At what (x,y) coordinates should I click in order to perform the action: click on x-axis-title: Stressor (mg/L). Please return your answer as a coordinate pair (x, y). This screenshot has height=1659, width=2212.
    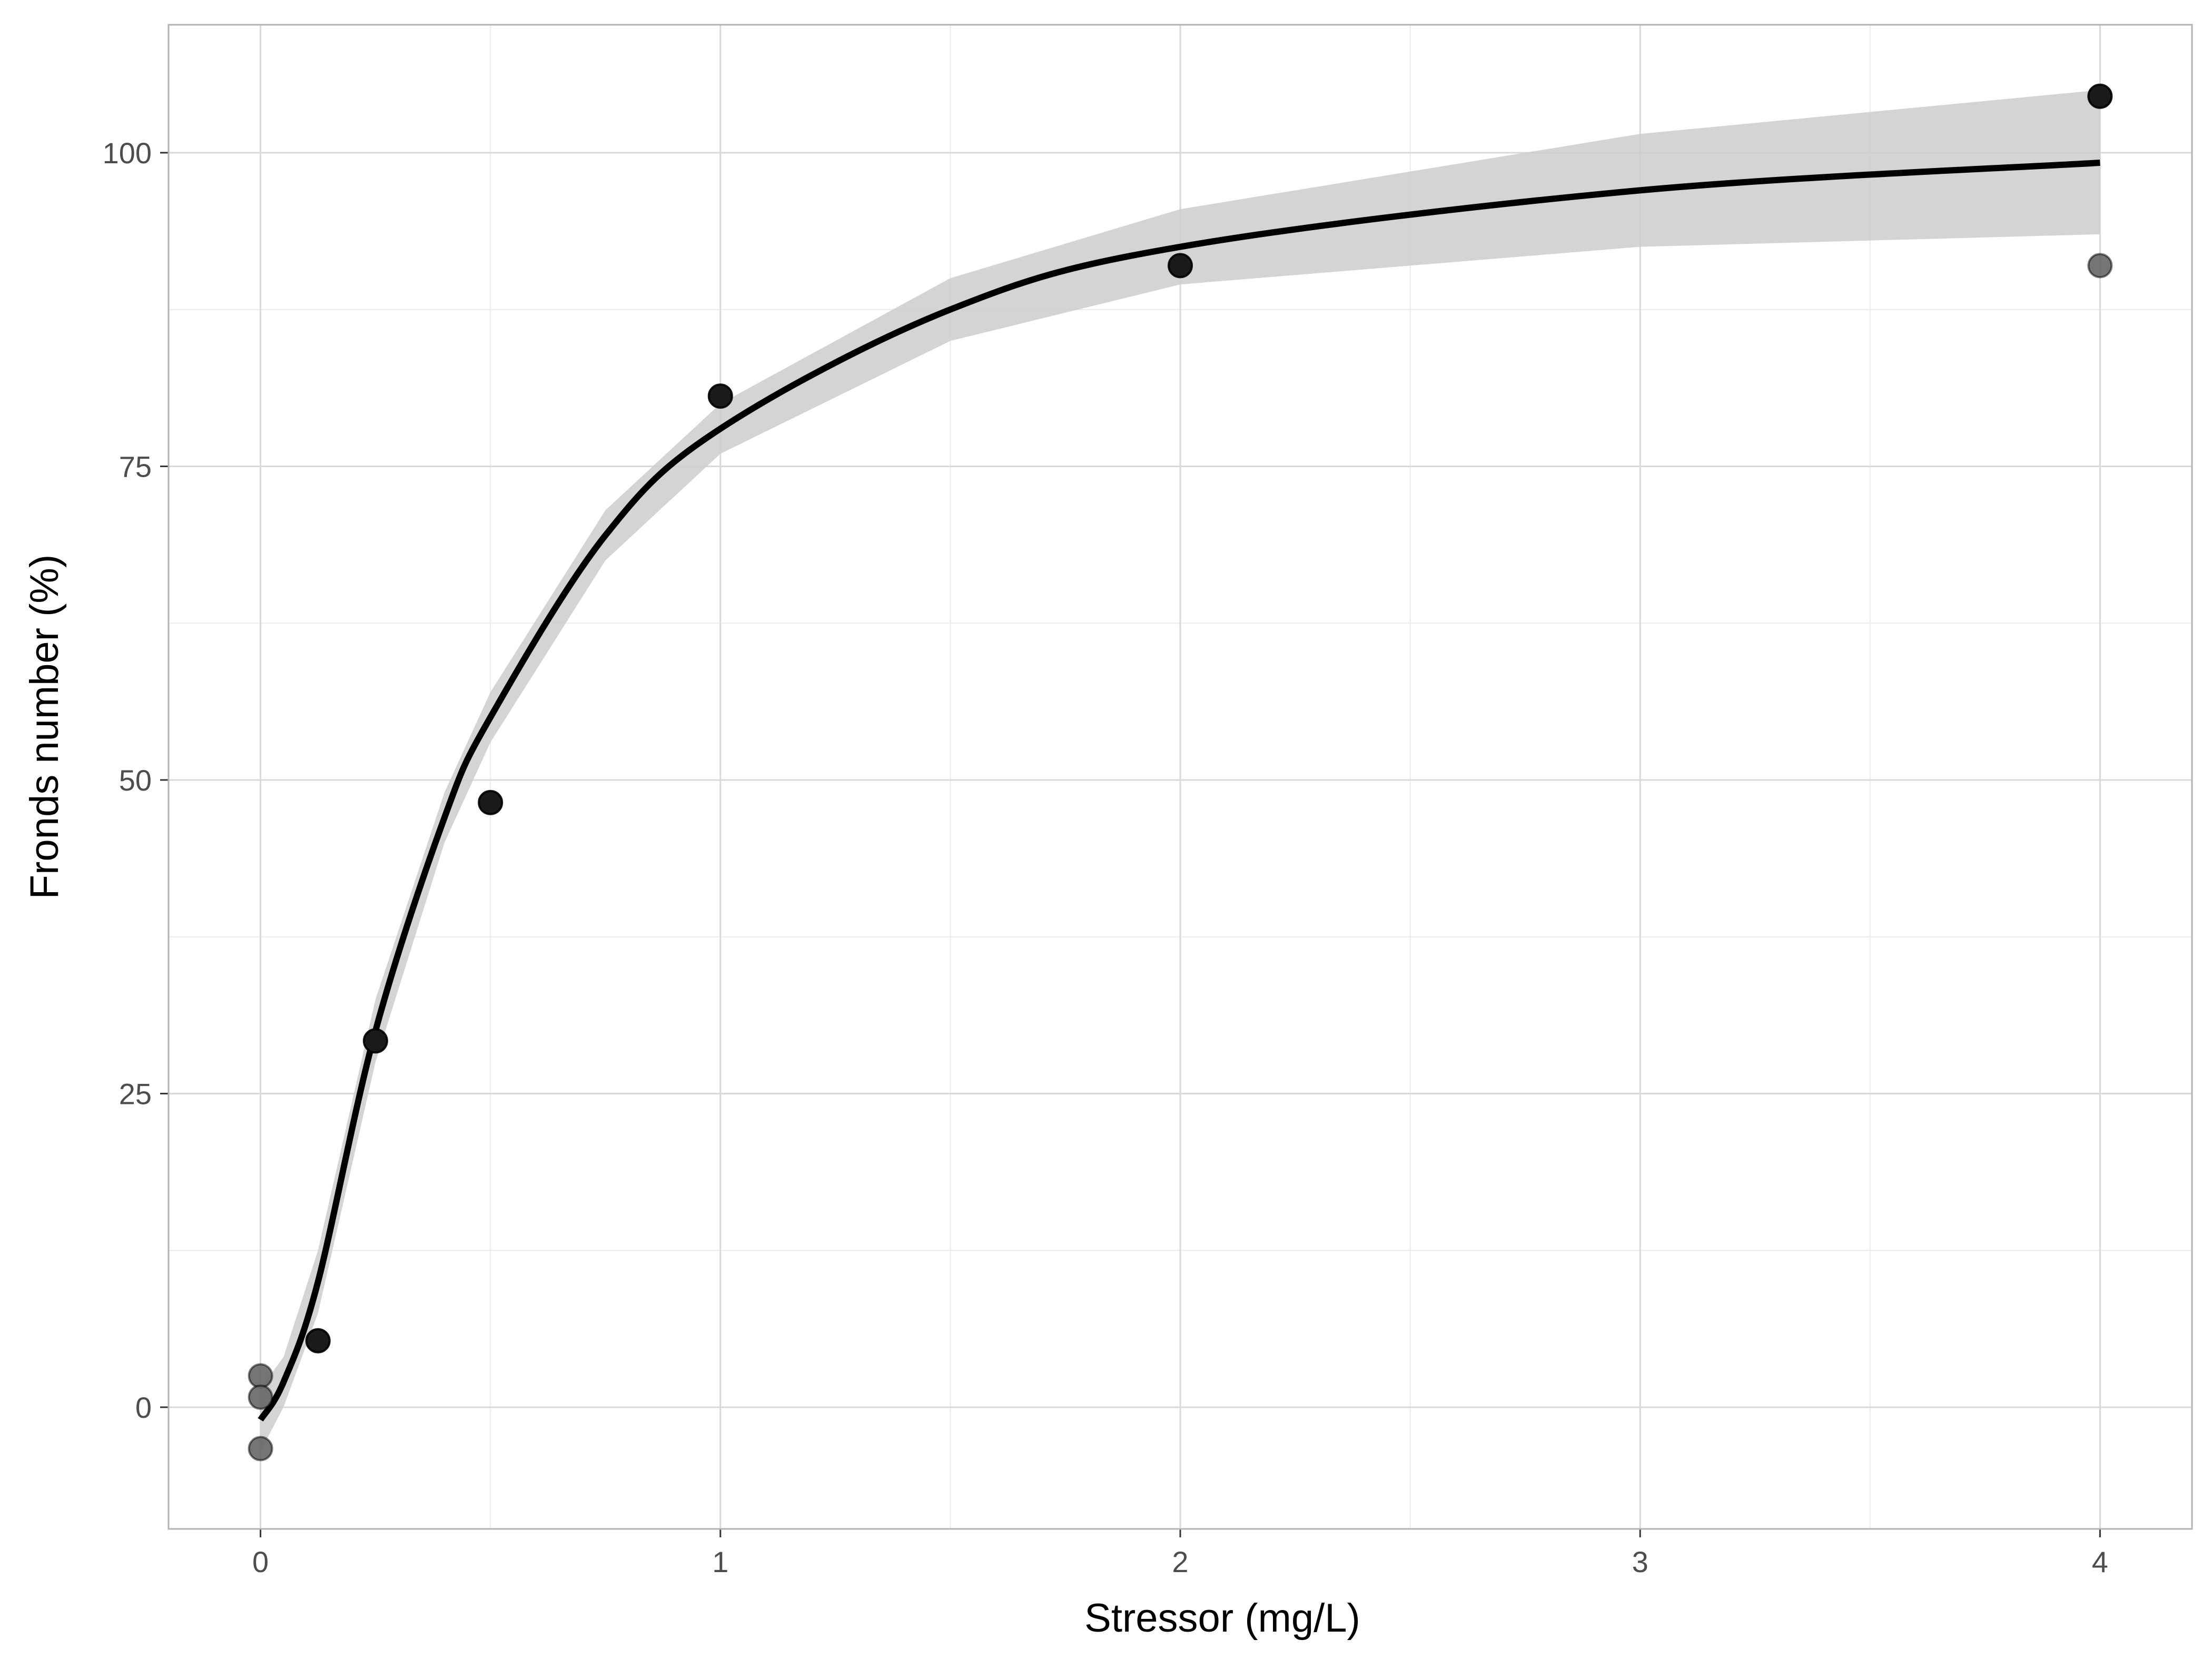
    Looking at the image, I should click on (1222, 1618).